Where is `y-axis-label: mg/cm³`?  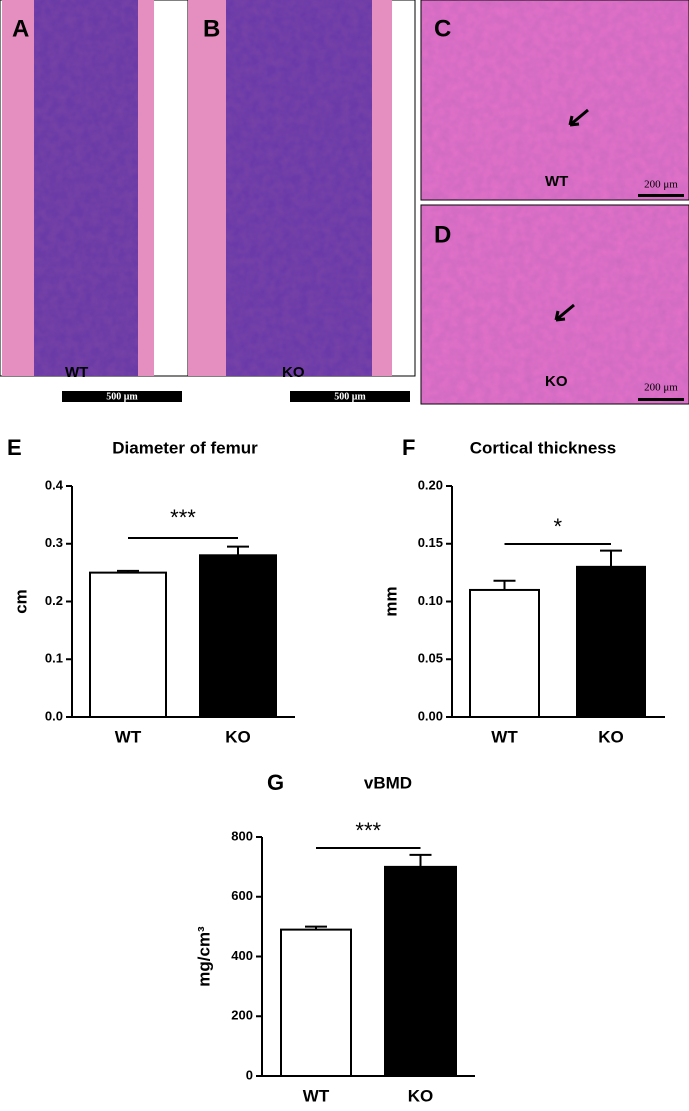 y-axis-label: mg/cm³ is located at coordinates (203, 956).